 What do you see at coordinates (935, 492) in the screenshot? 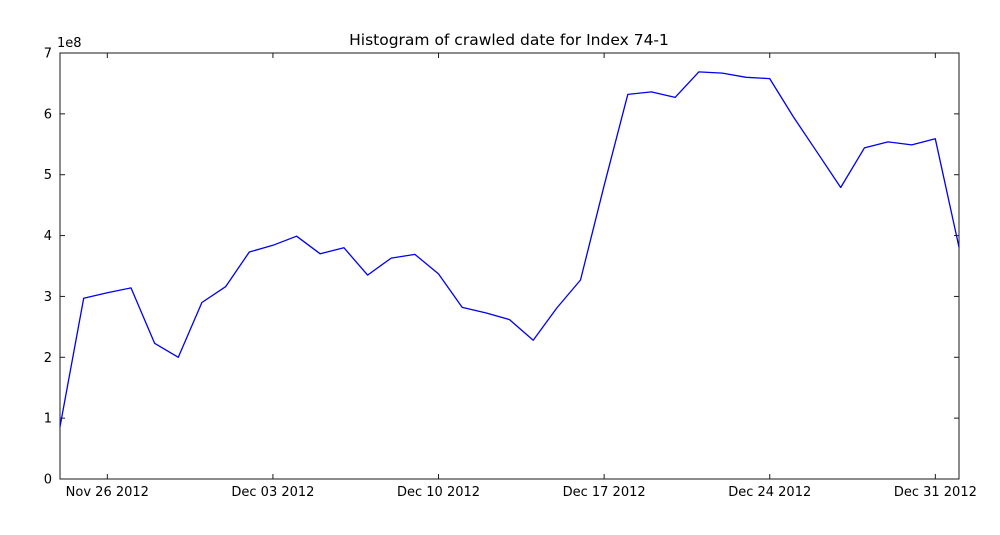
I see `x-tick-label: Dec 31 2012` at bounding box center [935, 492].